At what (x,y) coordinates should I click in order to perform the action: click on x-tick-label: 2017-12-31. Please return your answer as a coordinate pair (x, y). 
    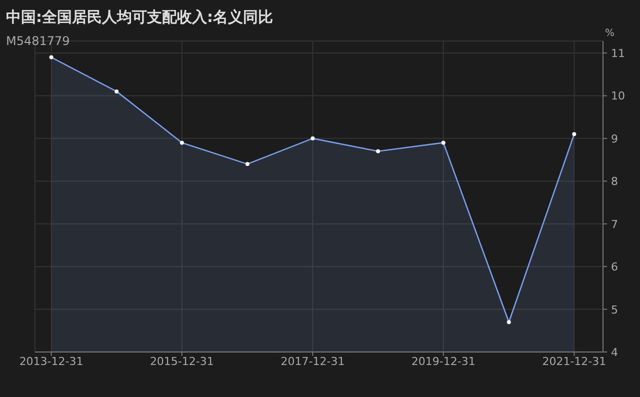
    Looking at the image, I should click on (312, 361).